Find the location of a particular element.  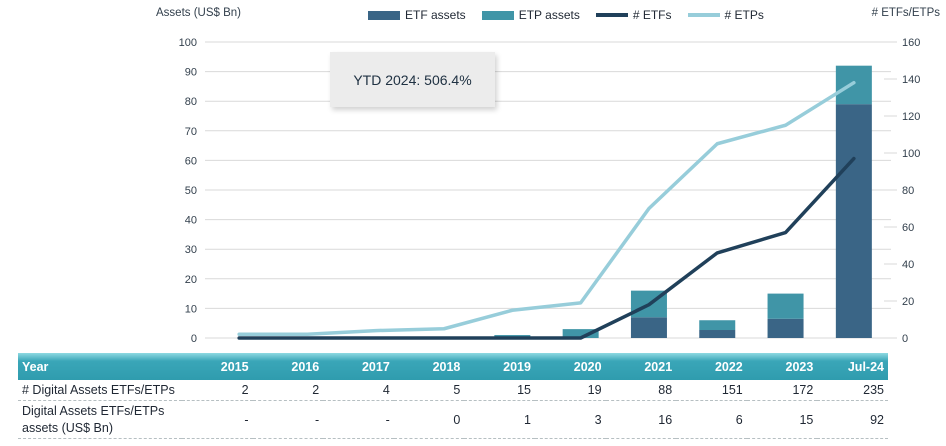

legend-label: # ETFs is located at coordinates (652, 15).